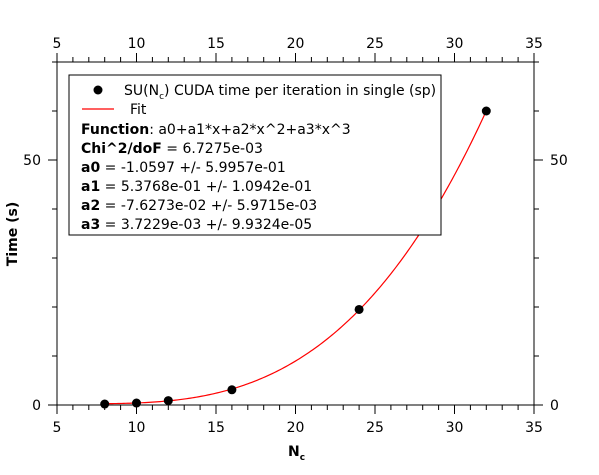 The image size is (599, 475). Describe the element at coordinates (57, 428) in the screenshot. I see `x-tick-label-bottom: 5` at that location.